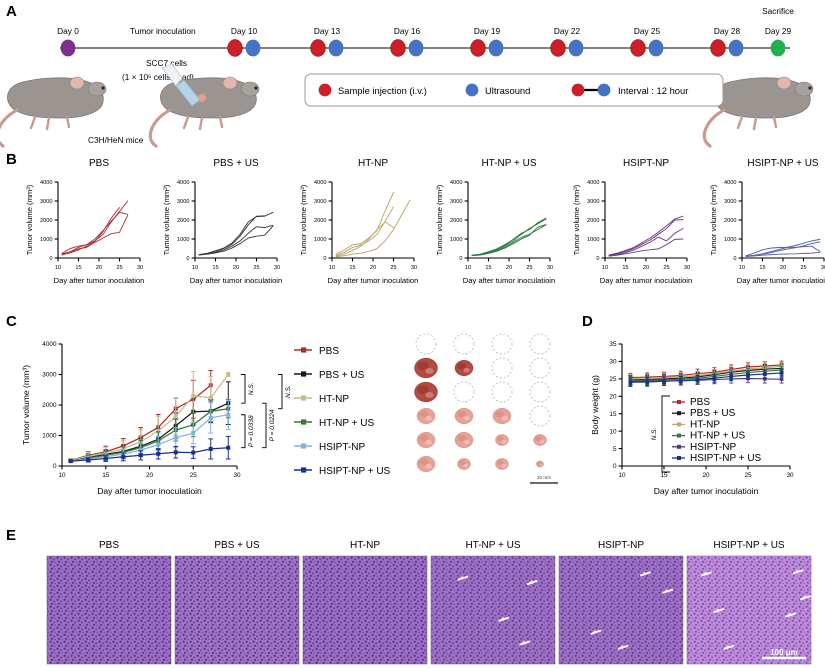 Image resolution: width=825 pixels, height=668 pixels. I want to click on panel-c-legend-label: HSIPT-NP, so click(342, 447).